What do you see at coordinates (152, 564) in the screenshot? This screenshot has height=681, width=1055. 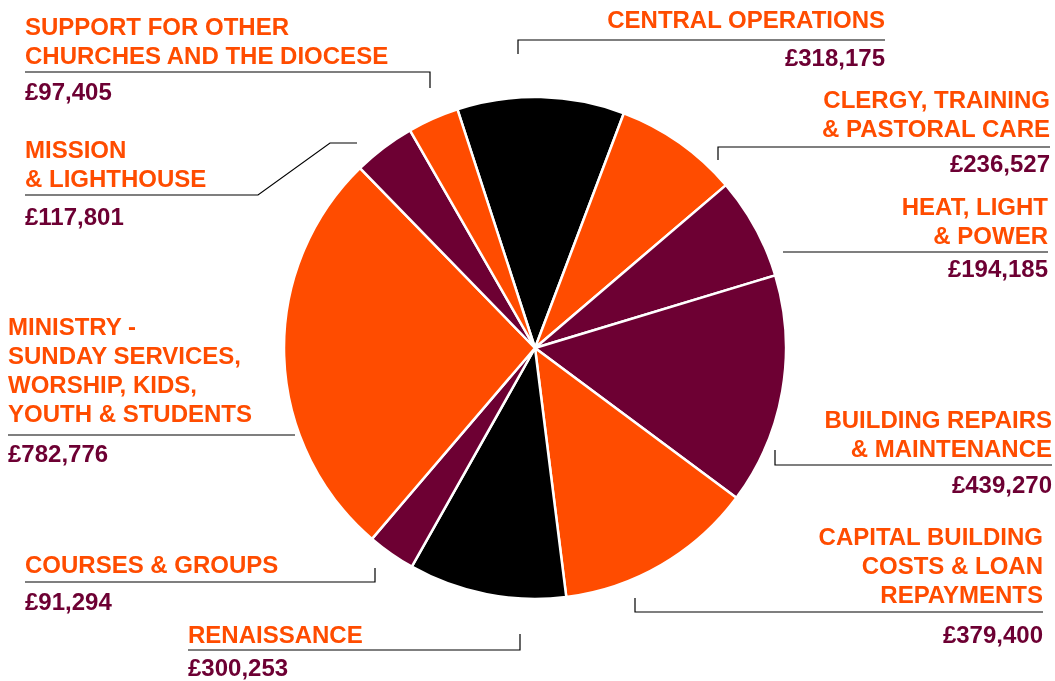 I see `slice-label: COURSES & GROUPS` at bounding box center [152, 564].